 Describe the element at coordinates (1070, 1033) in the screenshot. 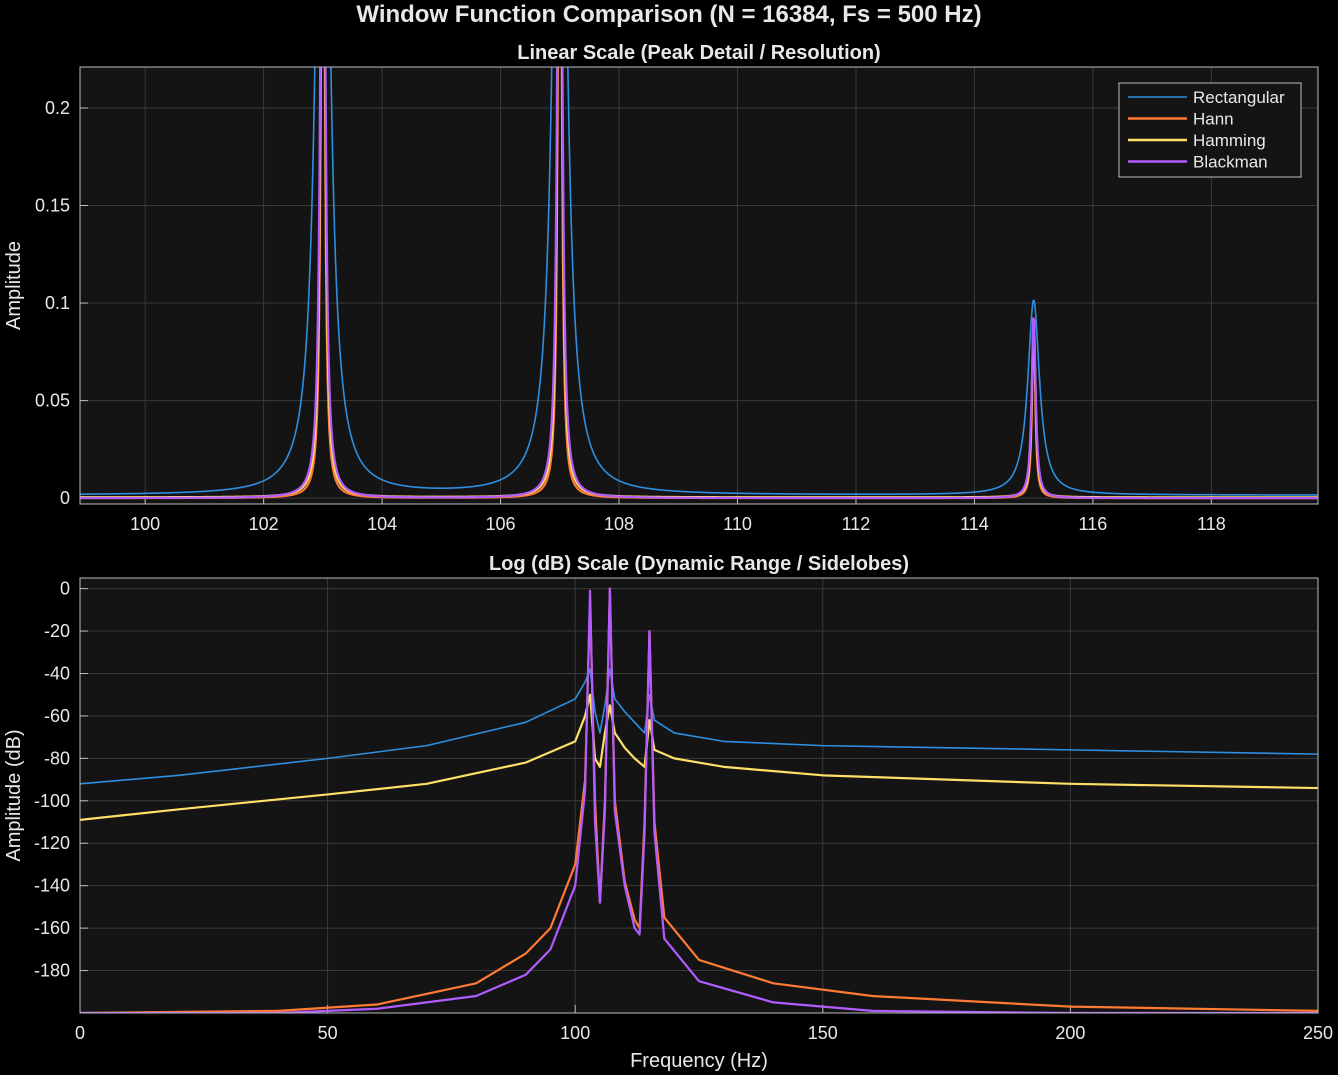

I see `x-tick-label: 200` at that location.